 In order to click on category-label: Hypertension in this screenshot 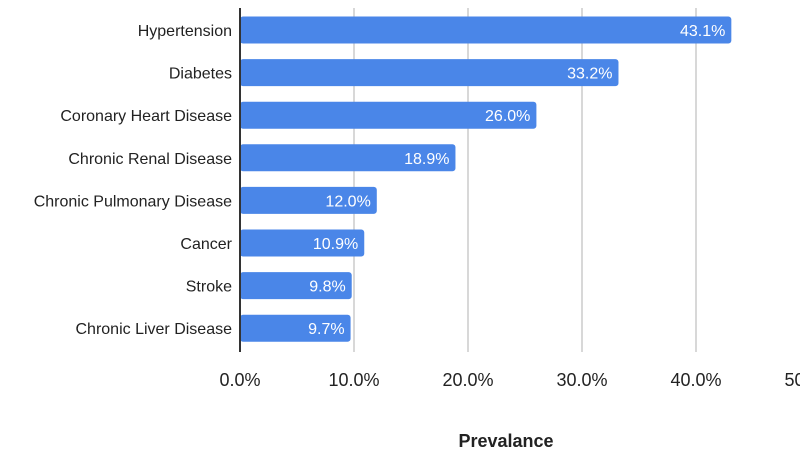, I will do `click(185, 31)`.